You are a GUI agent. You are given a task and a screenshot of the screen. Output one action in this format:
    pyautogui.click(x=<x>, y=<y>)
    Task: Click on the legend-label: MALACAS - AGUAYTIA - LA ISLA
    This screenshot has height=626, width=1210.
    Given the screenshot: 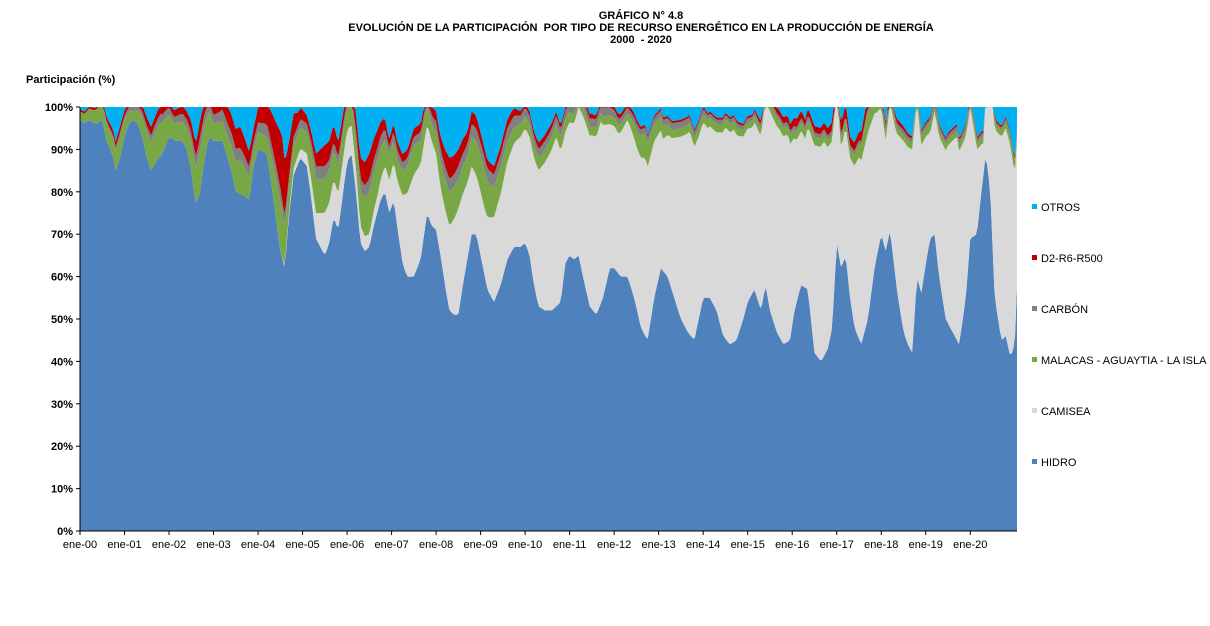 What is the action you would take?
    pyautogui.click(x=1124, y=361)
    